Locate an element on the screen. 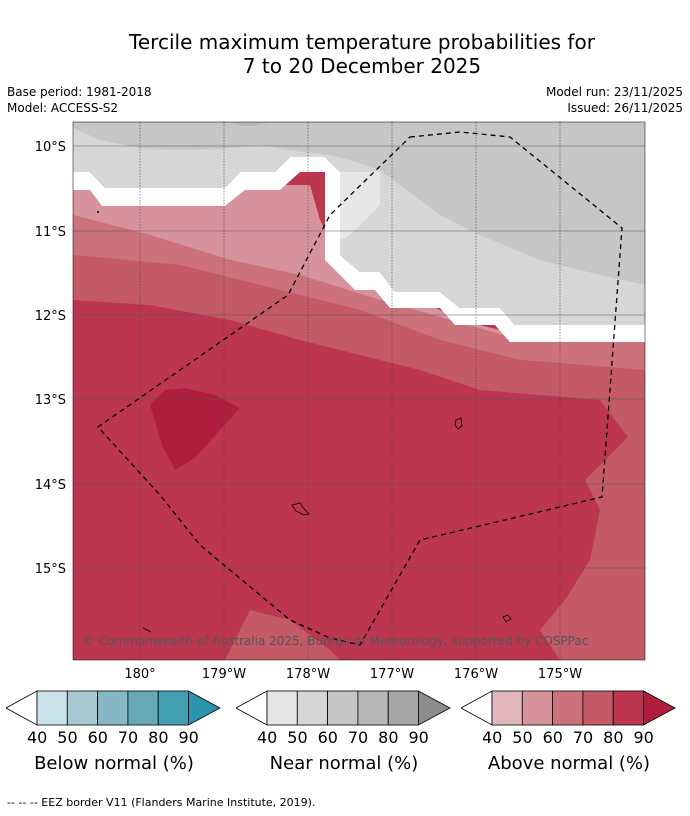  legend-above-tick: 60 is located at coordinates (552, 737).